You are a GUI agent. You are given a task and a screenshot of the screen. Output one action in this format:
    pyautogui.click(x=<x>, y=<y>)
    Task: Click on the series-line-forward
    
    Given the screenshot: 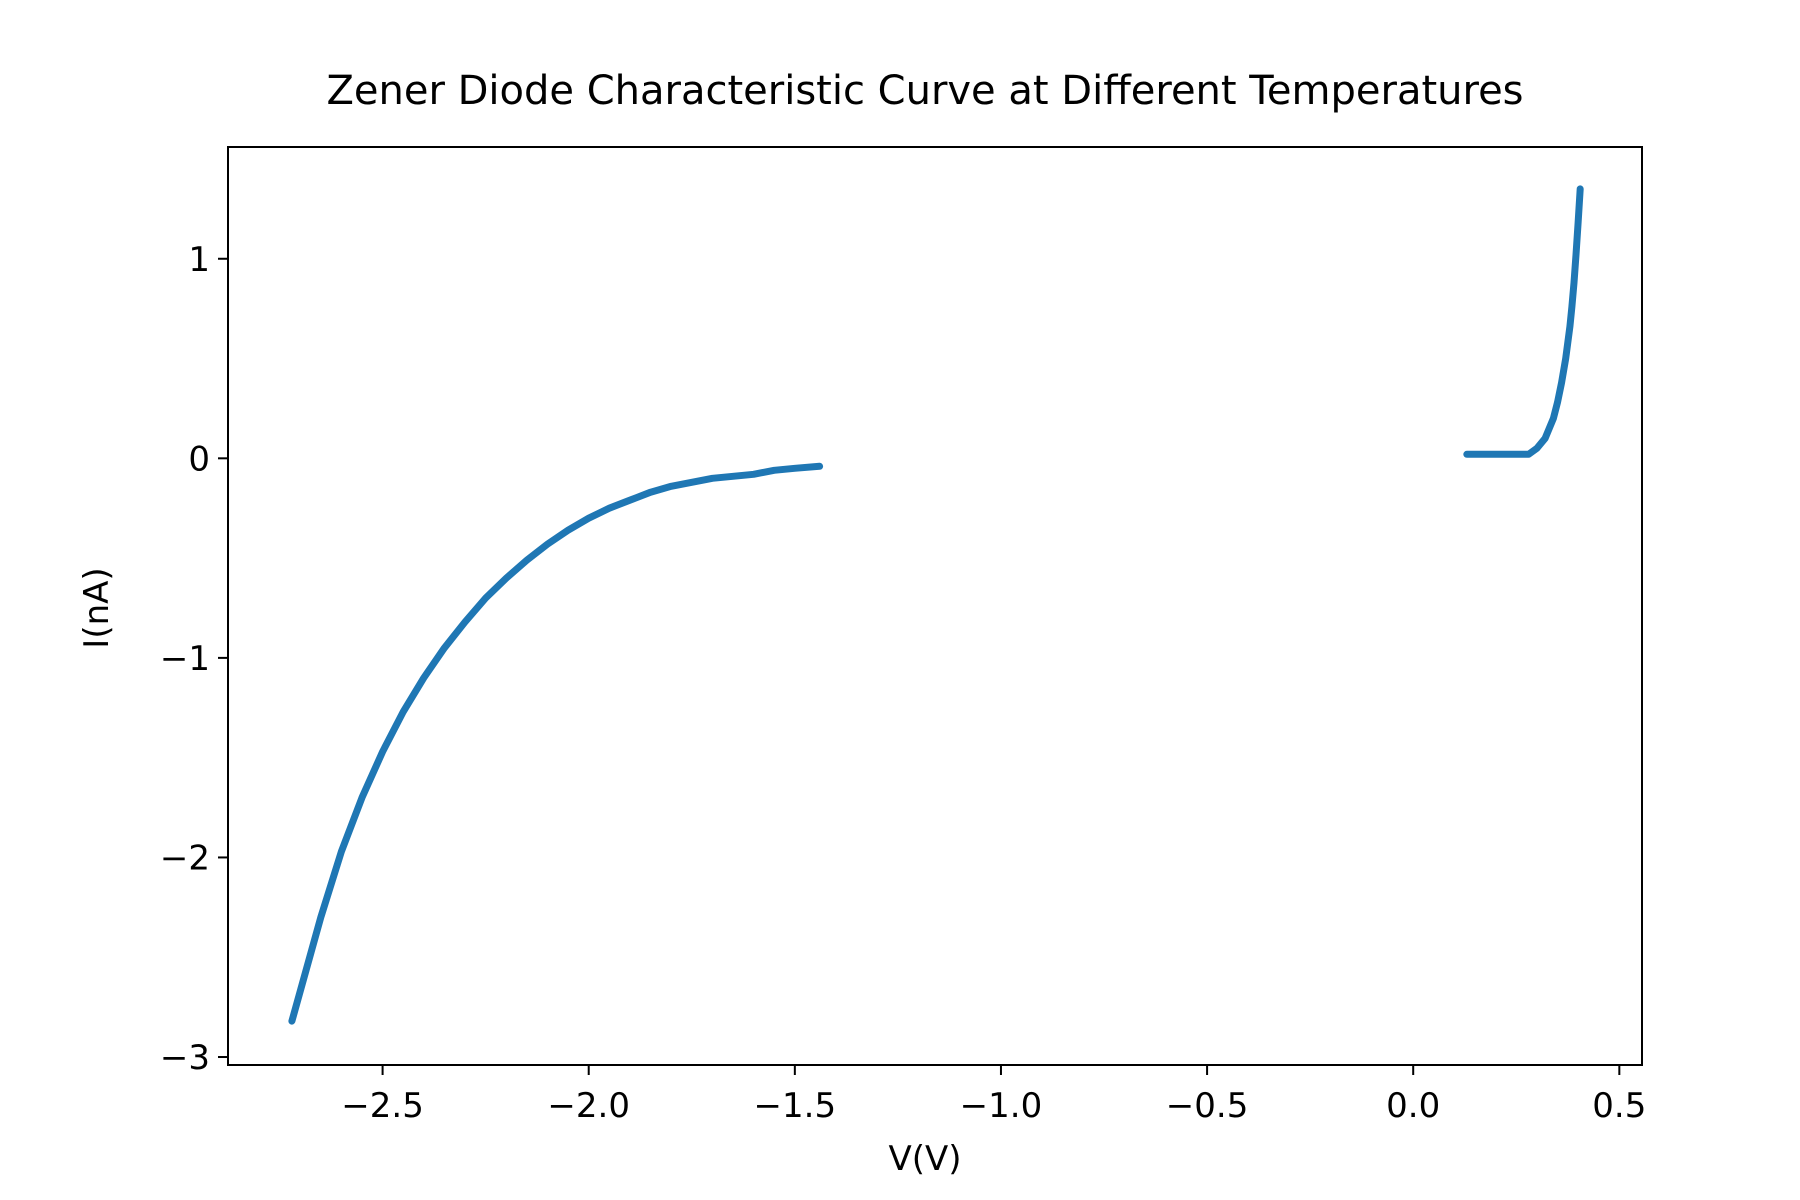 What is the action you would take?
    pyautogui.click(x=1523, y=321)
    